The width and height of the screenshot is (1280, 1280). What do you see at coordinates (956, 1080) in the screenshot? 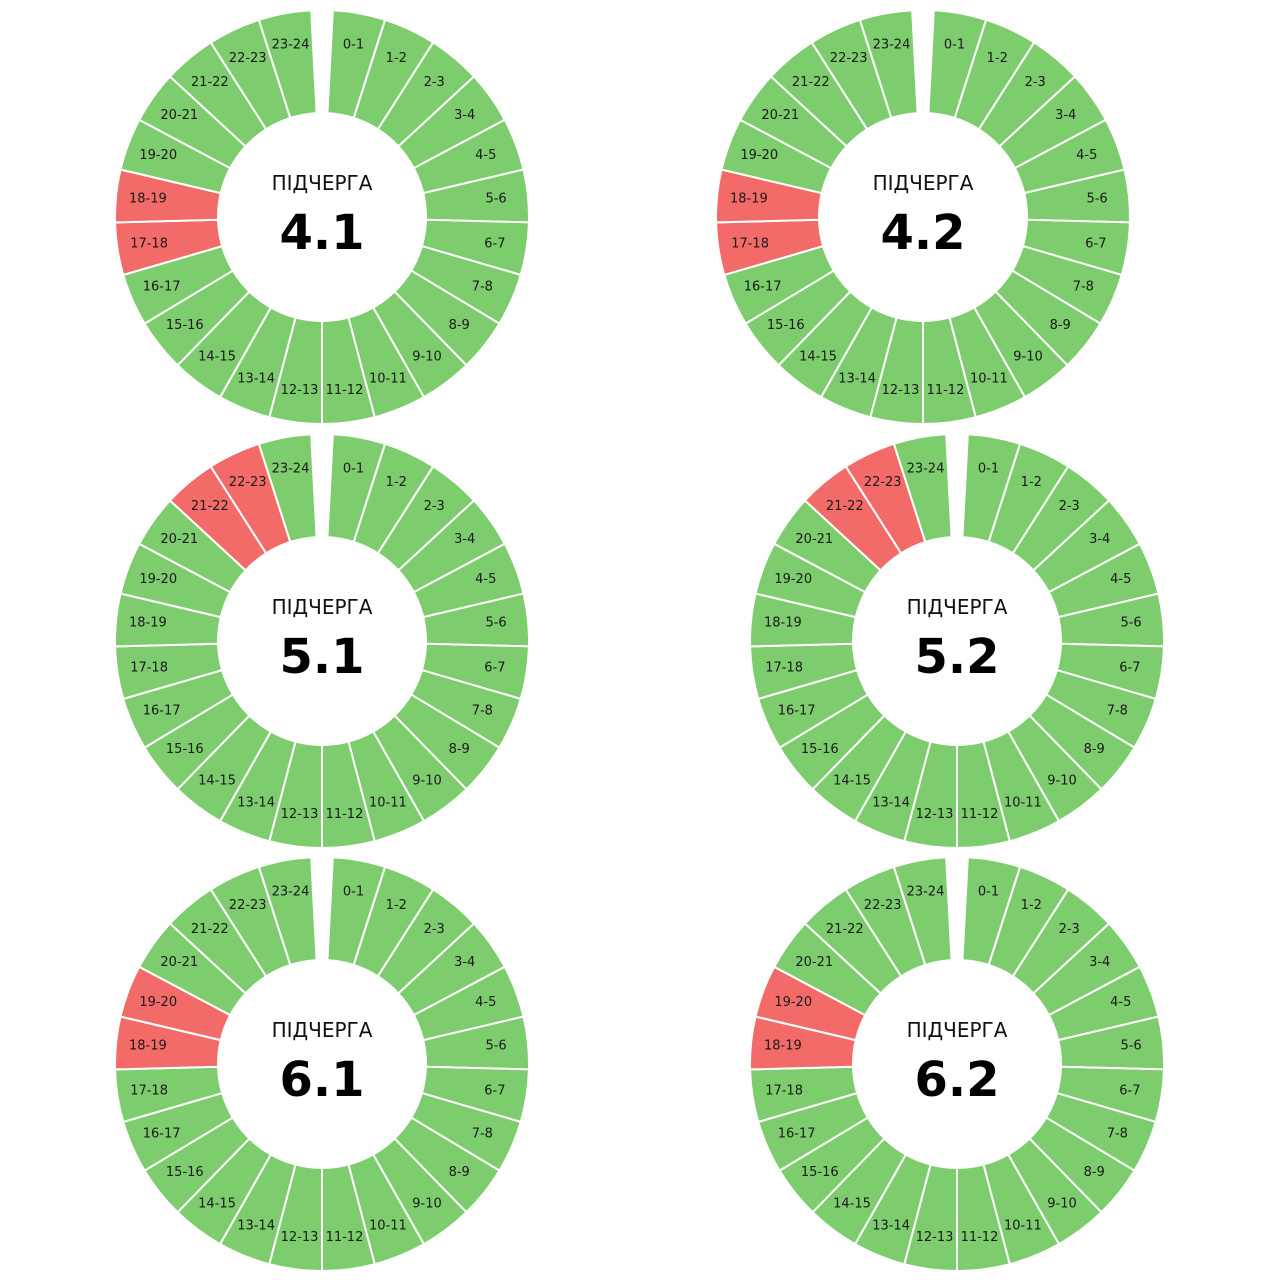
I see `subqueue-number: 6.2` at bounding box center [956, 1080].